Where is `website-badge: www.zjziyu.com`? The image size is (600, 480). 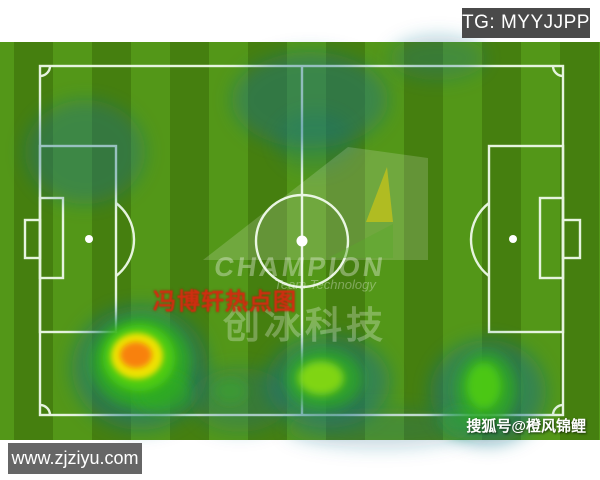
website-badge: www.zjziyu.com is located at coordinates (75, 458).